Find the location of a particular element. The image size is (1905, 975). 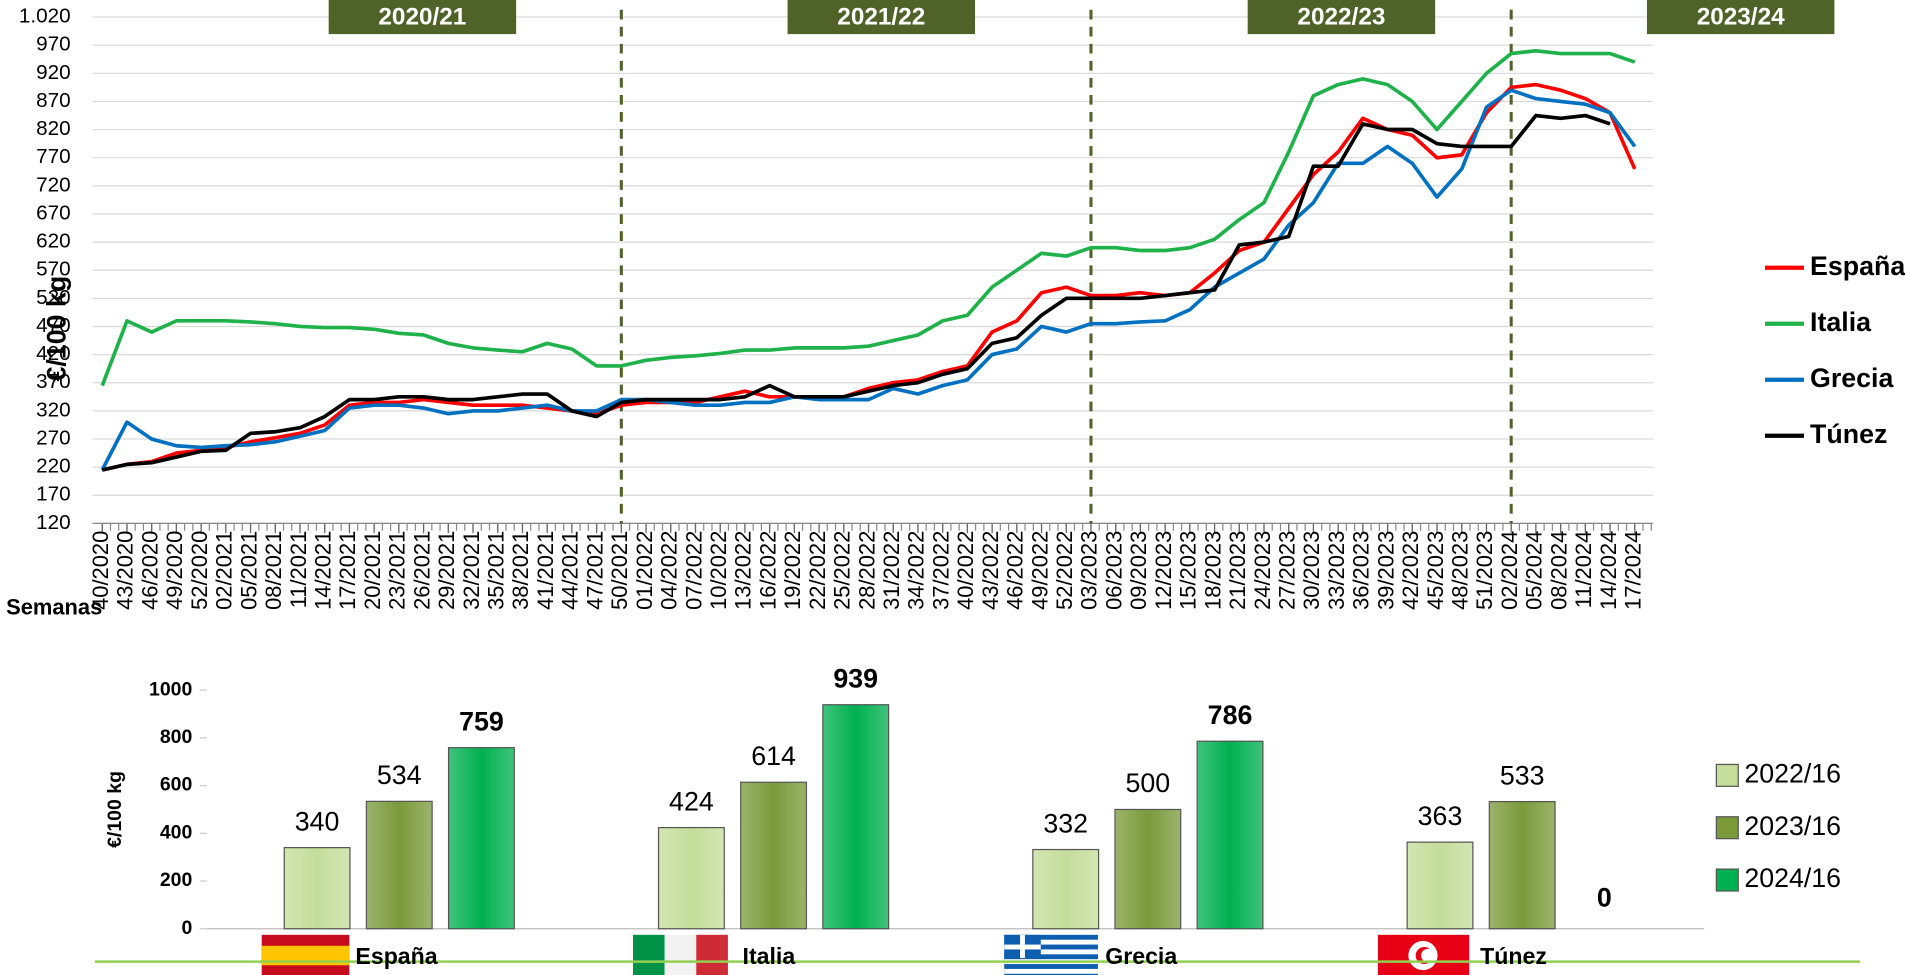

y-tick-label: 170 is located at coordinates (53, 494).